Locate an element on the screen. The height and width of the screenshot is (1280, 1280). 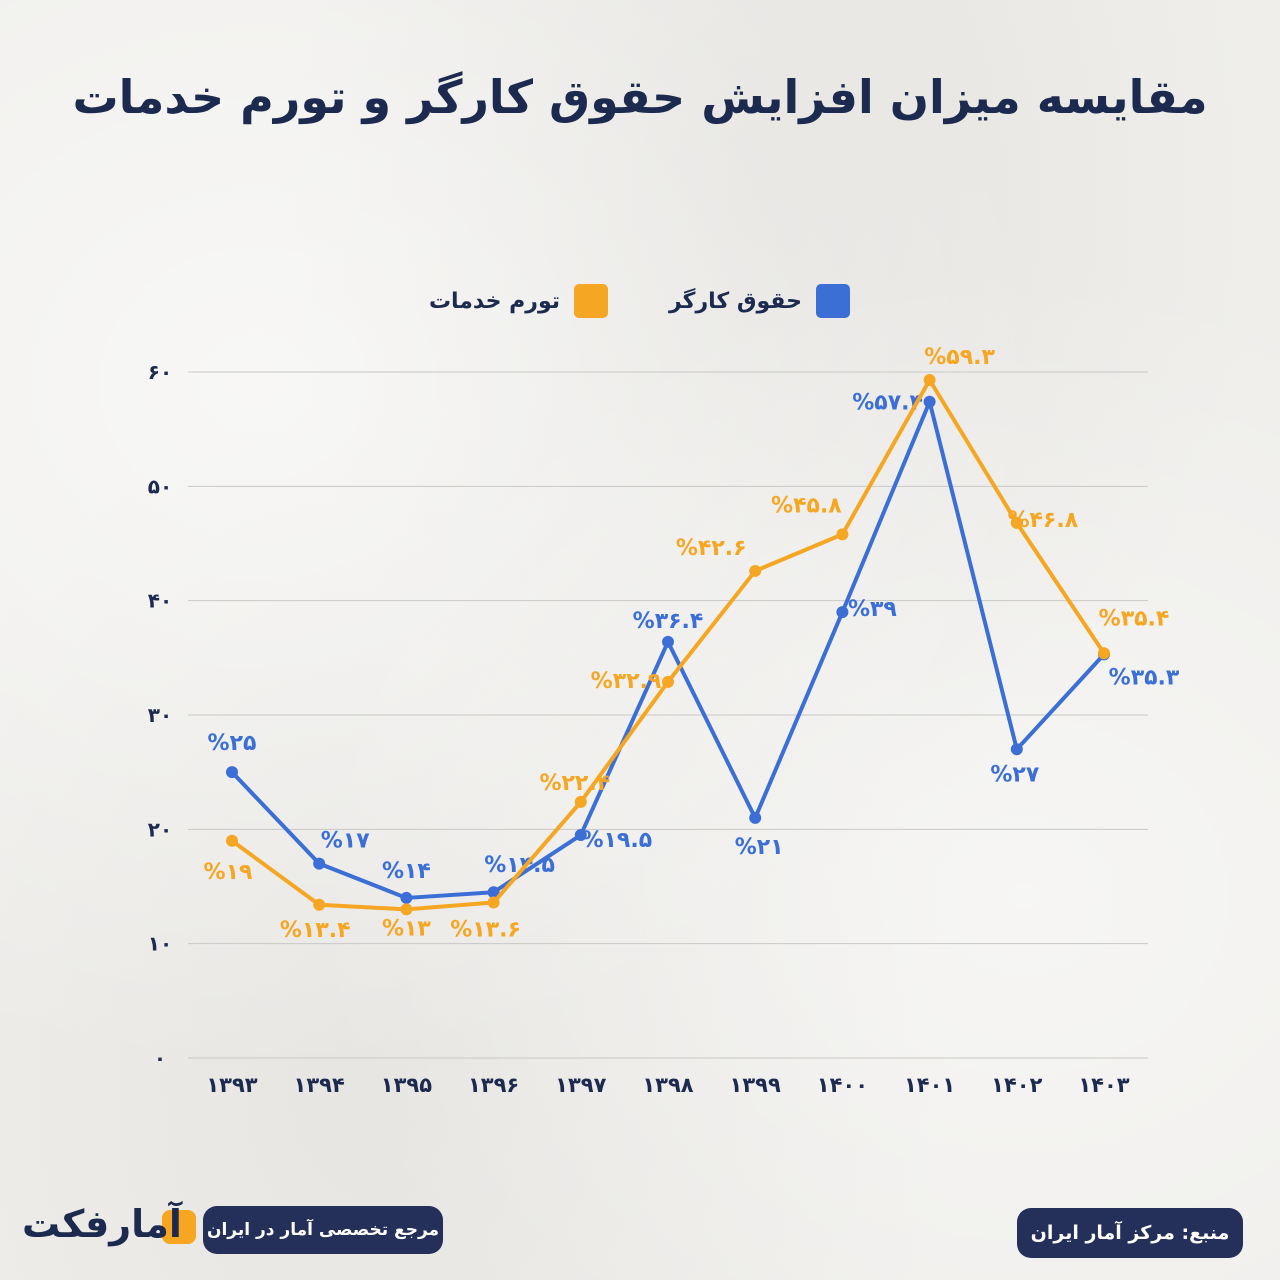
x-tick-label: ۱۳۹۸ is located at coordinates (667, 1085).